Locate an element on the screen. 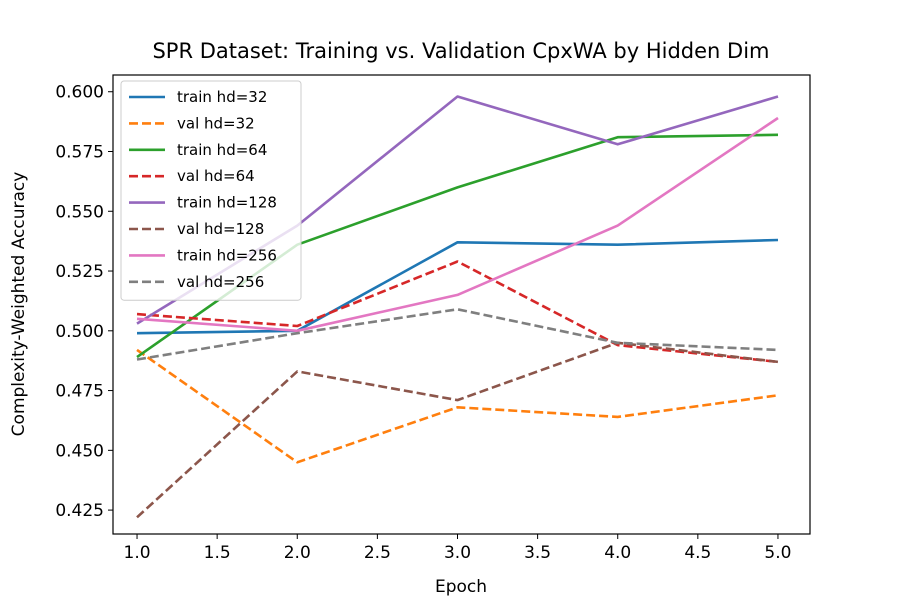 Image resolution: width=900 pixels, height=600 pixels. legend-label-7: train hd=256 is located at coordinates (227, 255).